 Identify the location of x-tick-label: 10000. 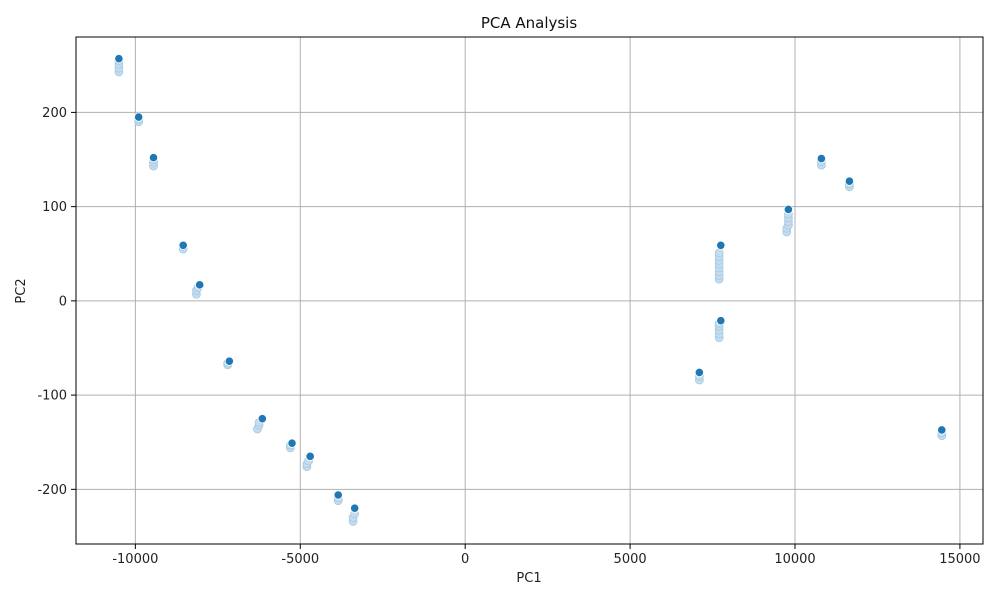
(794, 559).